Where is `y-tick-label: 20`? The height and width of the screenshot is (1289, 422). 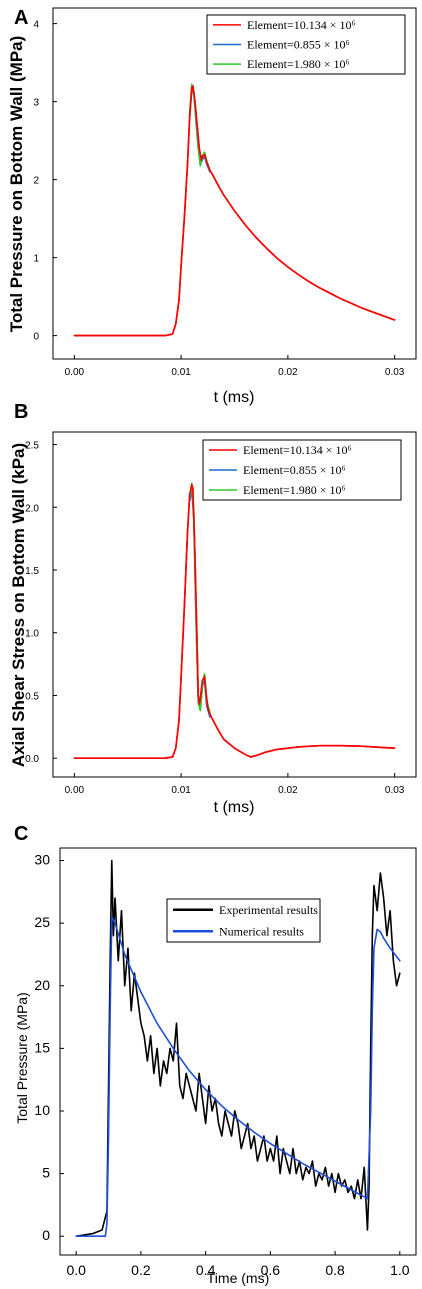 y-tick-label: 20 is located at coordinates (42, 985).